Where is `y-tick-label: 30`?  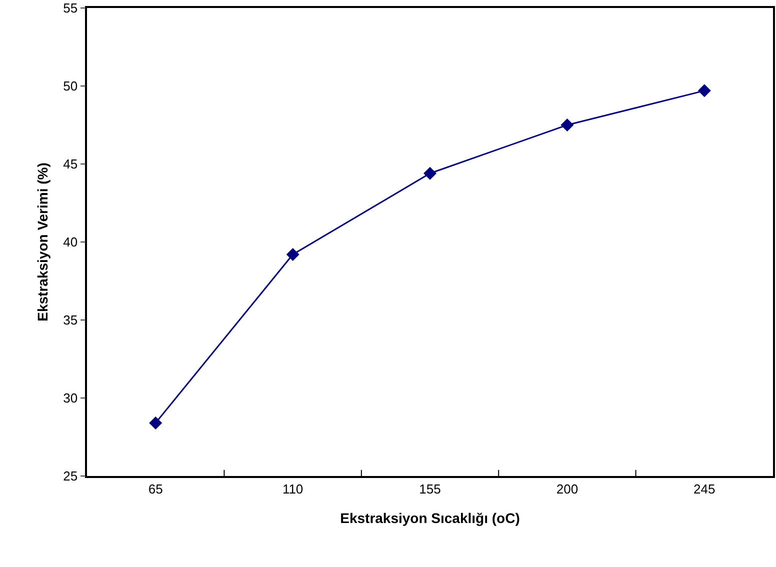
y-tick-label: 30 is located at coordinates (70, 398).